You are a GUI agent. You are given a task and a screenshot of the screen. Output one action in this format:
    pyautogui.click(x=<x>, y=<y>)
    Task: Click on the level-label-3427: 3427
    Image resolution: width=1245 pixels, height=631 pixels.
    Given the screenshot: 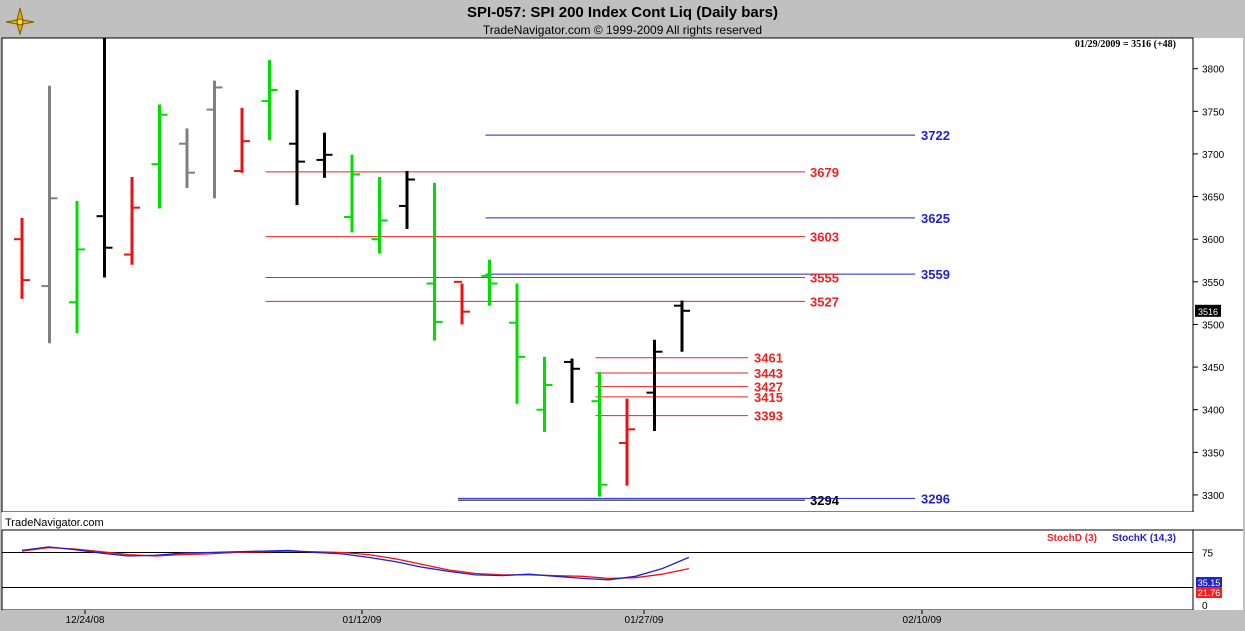 What is the action you would take?
    pyautogui.click(x=768, y=387)
    